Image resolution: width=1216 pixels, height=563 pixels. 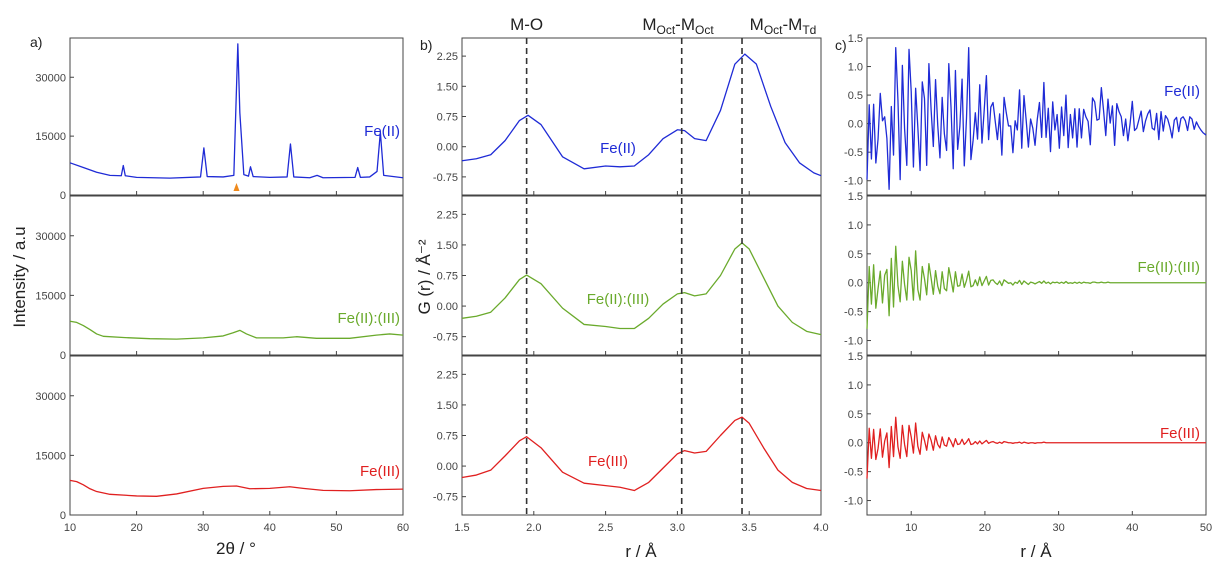 I want to click on peak-label-moct-moct: MOct-MOct, so click(x=678, y=26).